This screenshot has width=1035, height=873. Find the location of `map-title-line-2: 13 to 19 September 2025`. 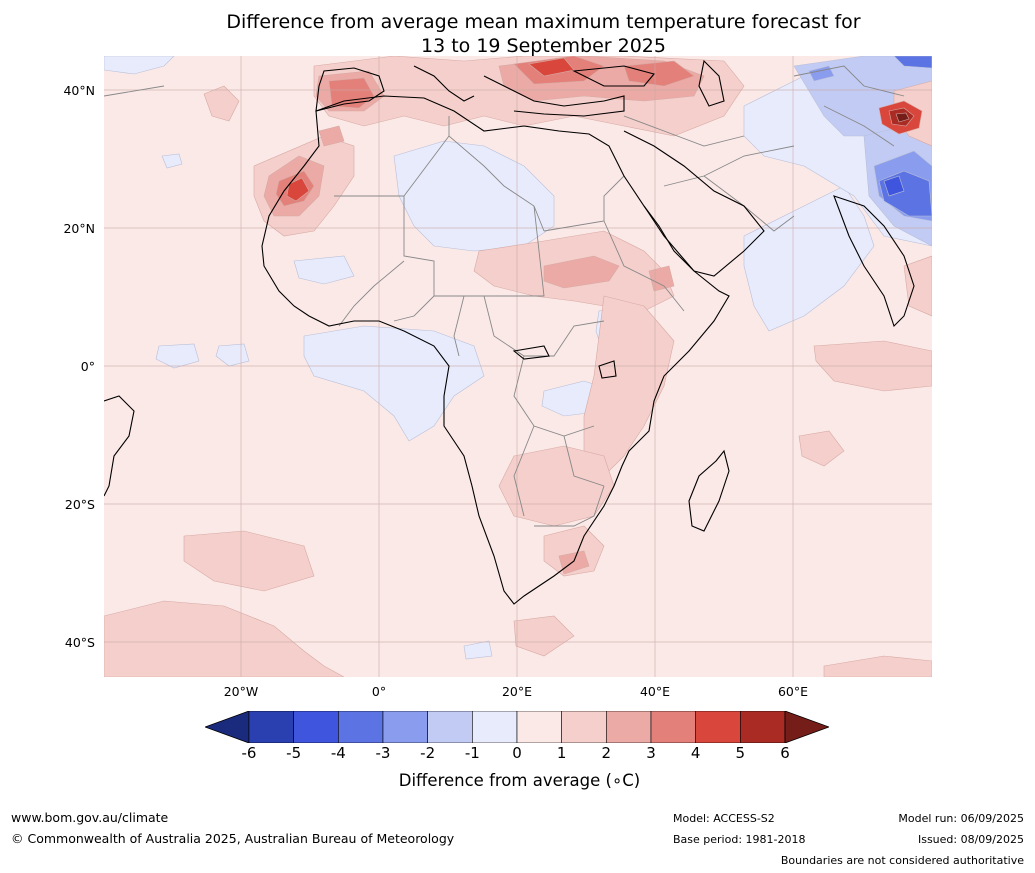

map-title-line-2: 13 to 19 September 2025 is located at coordinates (543, 46).